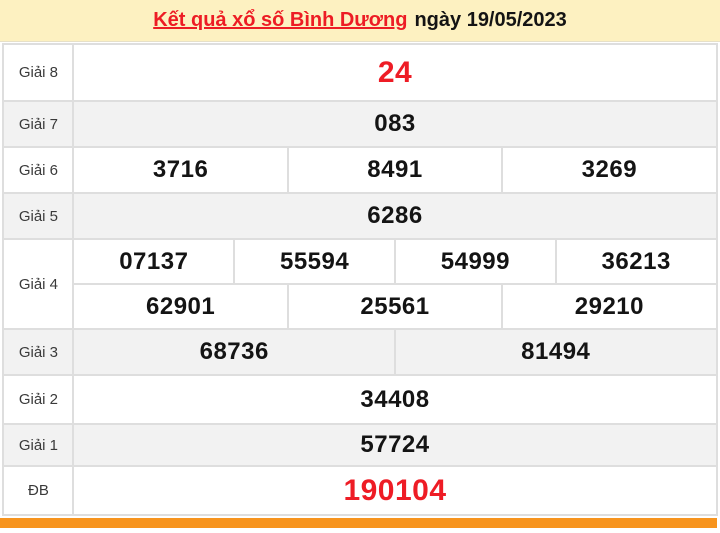 Image resolution: width=720 pixels, height=533 pixels. What do you see at coordinates (475, 261) in the screenshot?
I see `giai4-number-3: 54999` at bounding box center [475, 261].